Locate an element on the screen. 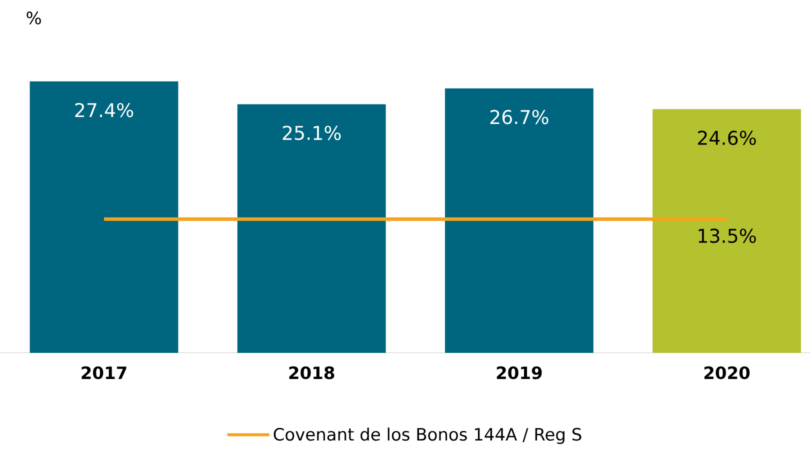 The height and width of the screenshot is (458, 810). data-label: 24.6% is located at coordinates (727, 138).